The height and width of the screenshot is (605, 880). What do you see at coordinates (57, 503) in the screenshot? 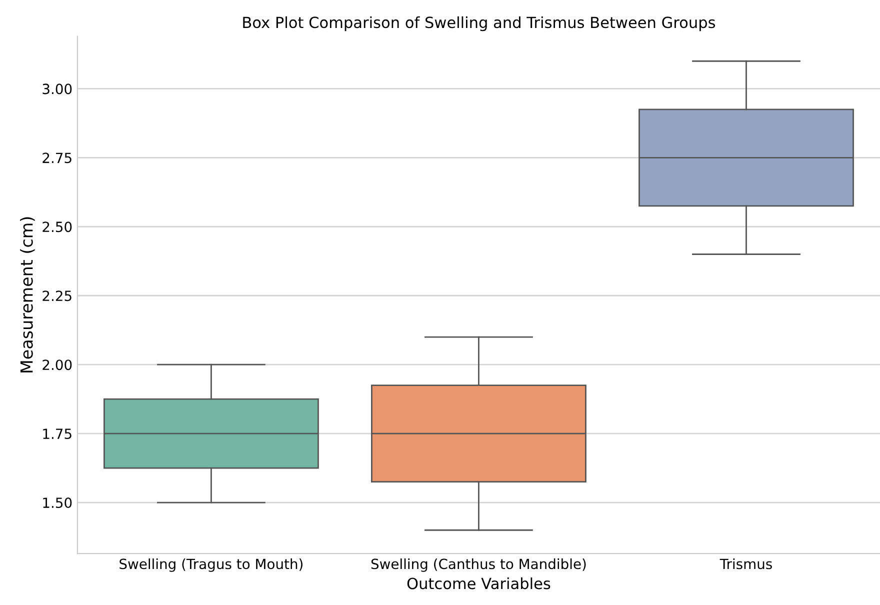
I see `y-tick-label: 1.50` at bounding box center [57, 503].